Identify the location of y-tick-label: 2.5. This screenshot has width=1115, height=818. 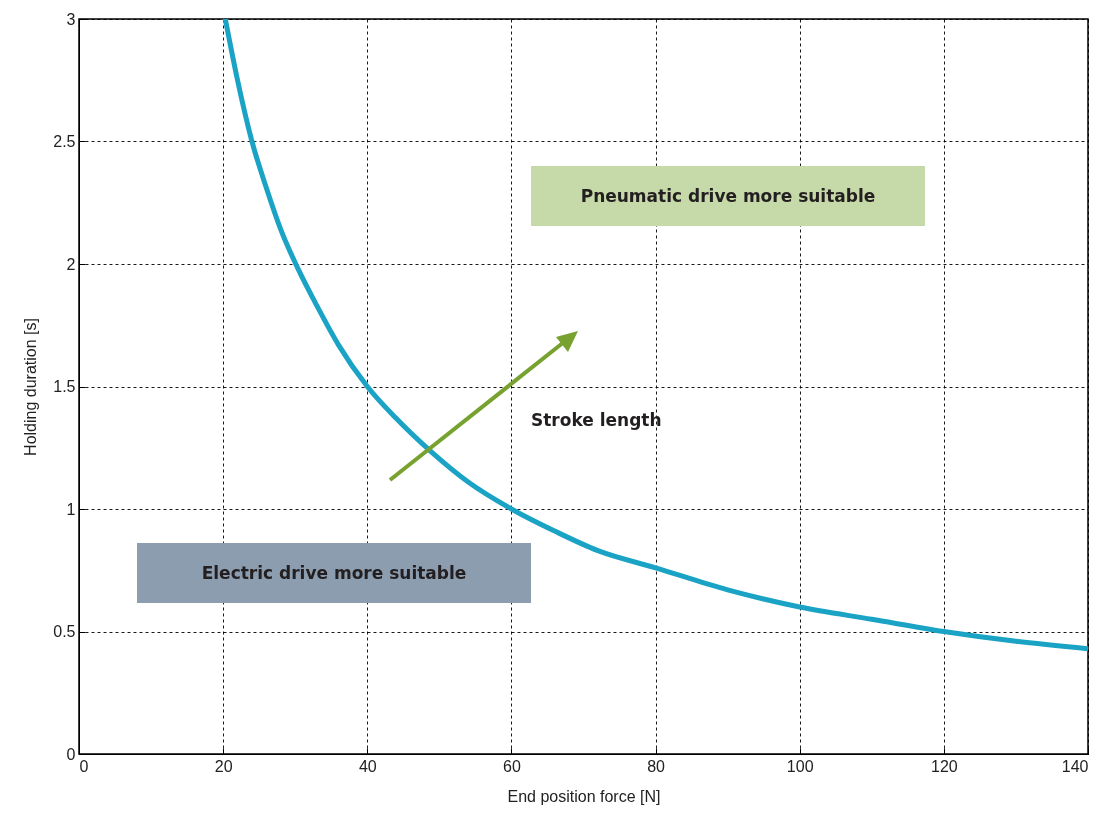
(64, 141).